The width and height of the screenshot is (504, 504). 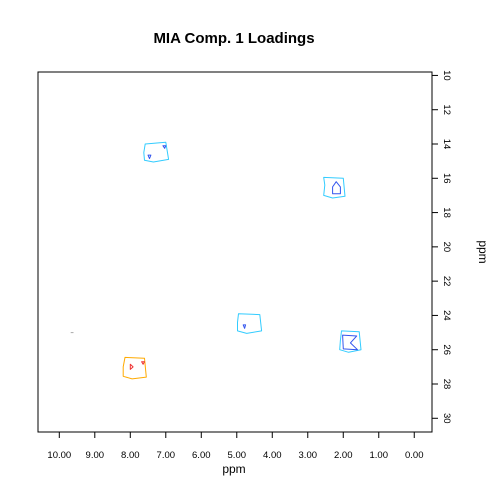 What do you see at coordinates (446, 384) in the screenshot?
I see `y-tick-label: 28` at bounding box center [446, 384].